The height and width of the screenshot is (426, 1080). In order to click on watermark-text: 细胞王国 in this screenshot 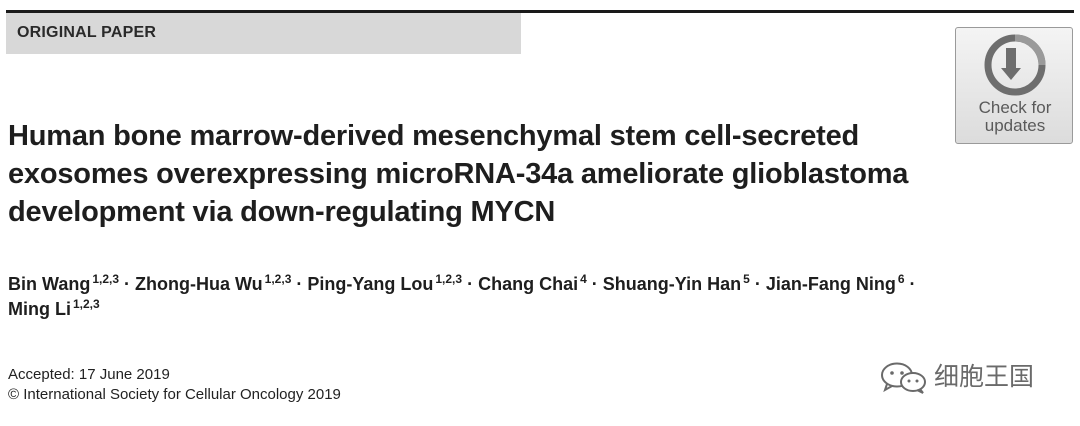, I will do `click(984, 376)`.